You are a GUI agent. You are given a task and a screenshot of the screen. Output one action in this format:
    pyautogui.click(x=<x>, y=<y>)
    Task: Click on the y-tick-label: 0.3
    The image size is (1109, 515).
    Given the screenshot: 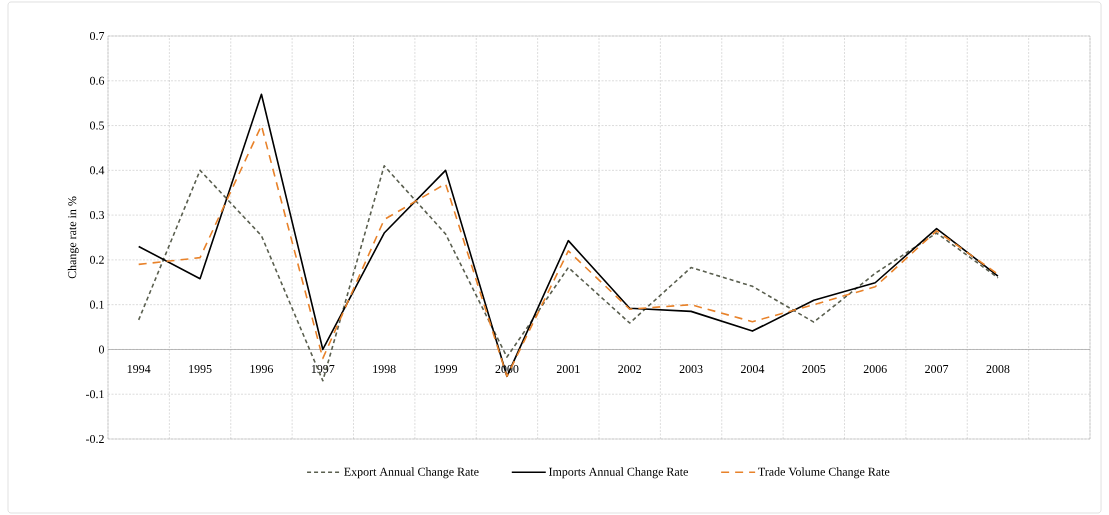 What is the action you would take?
    pyautogui.click(x=97, y=215)
    